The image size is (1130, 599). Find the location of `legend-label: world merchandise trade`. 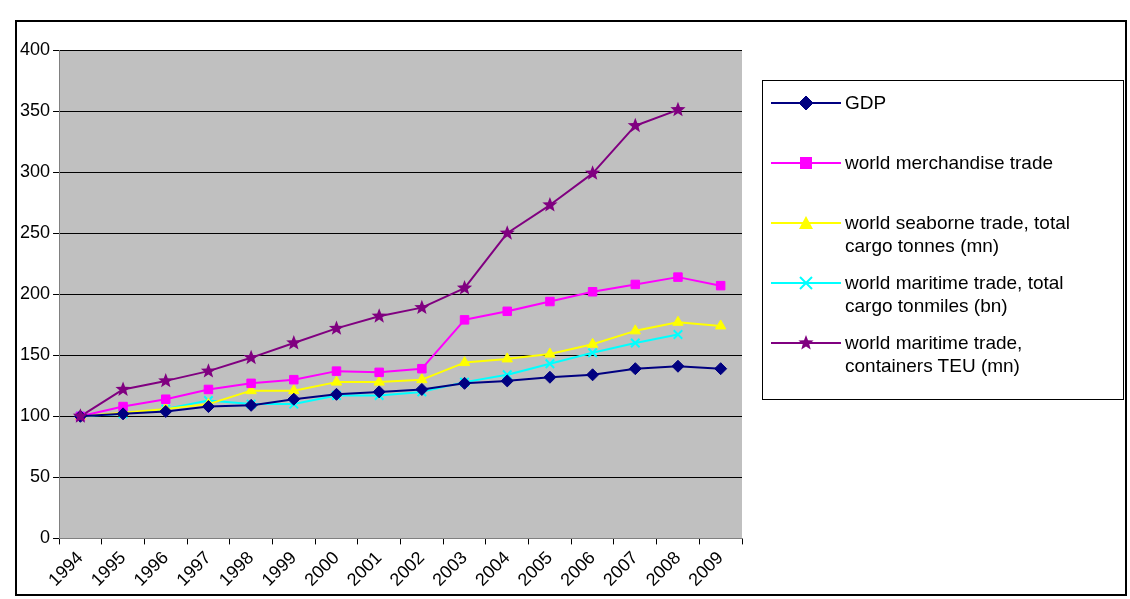

legend-label: world merchandise trade is located at coordinates (949, 162).